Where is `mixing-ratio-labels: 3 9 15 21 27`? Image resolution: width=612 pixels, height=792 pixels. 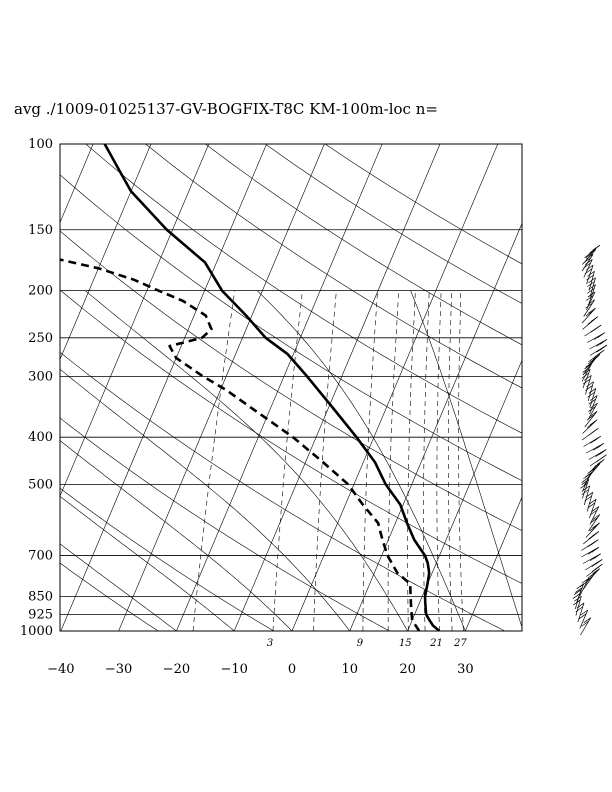 mixing-ratio-labels: 3 9 15 21 27 is located at coordinates (367, 643).